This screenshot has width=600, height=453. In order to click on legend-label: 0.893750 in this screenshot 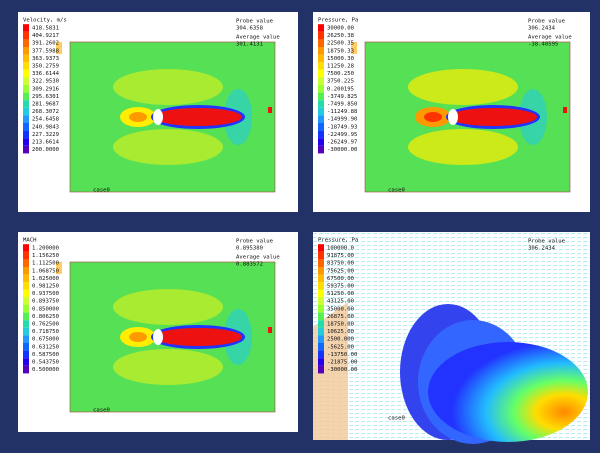, I will do `click(45, 302)`.